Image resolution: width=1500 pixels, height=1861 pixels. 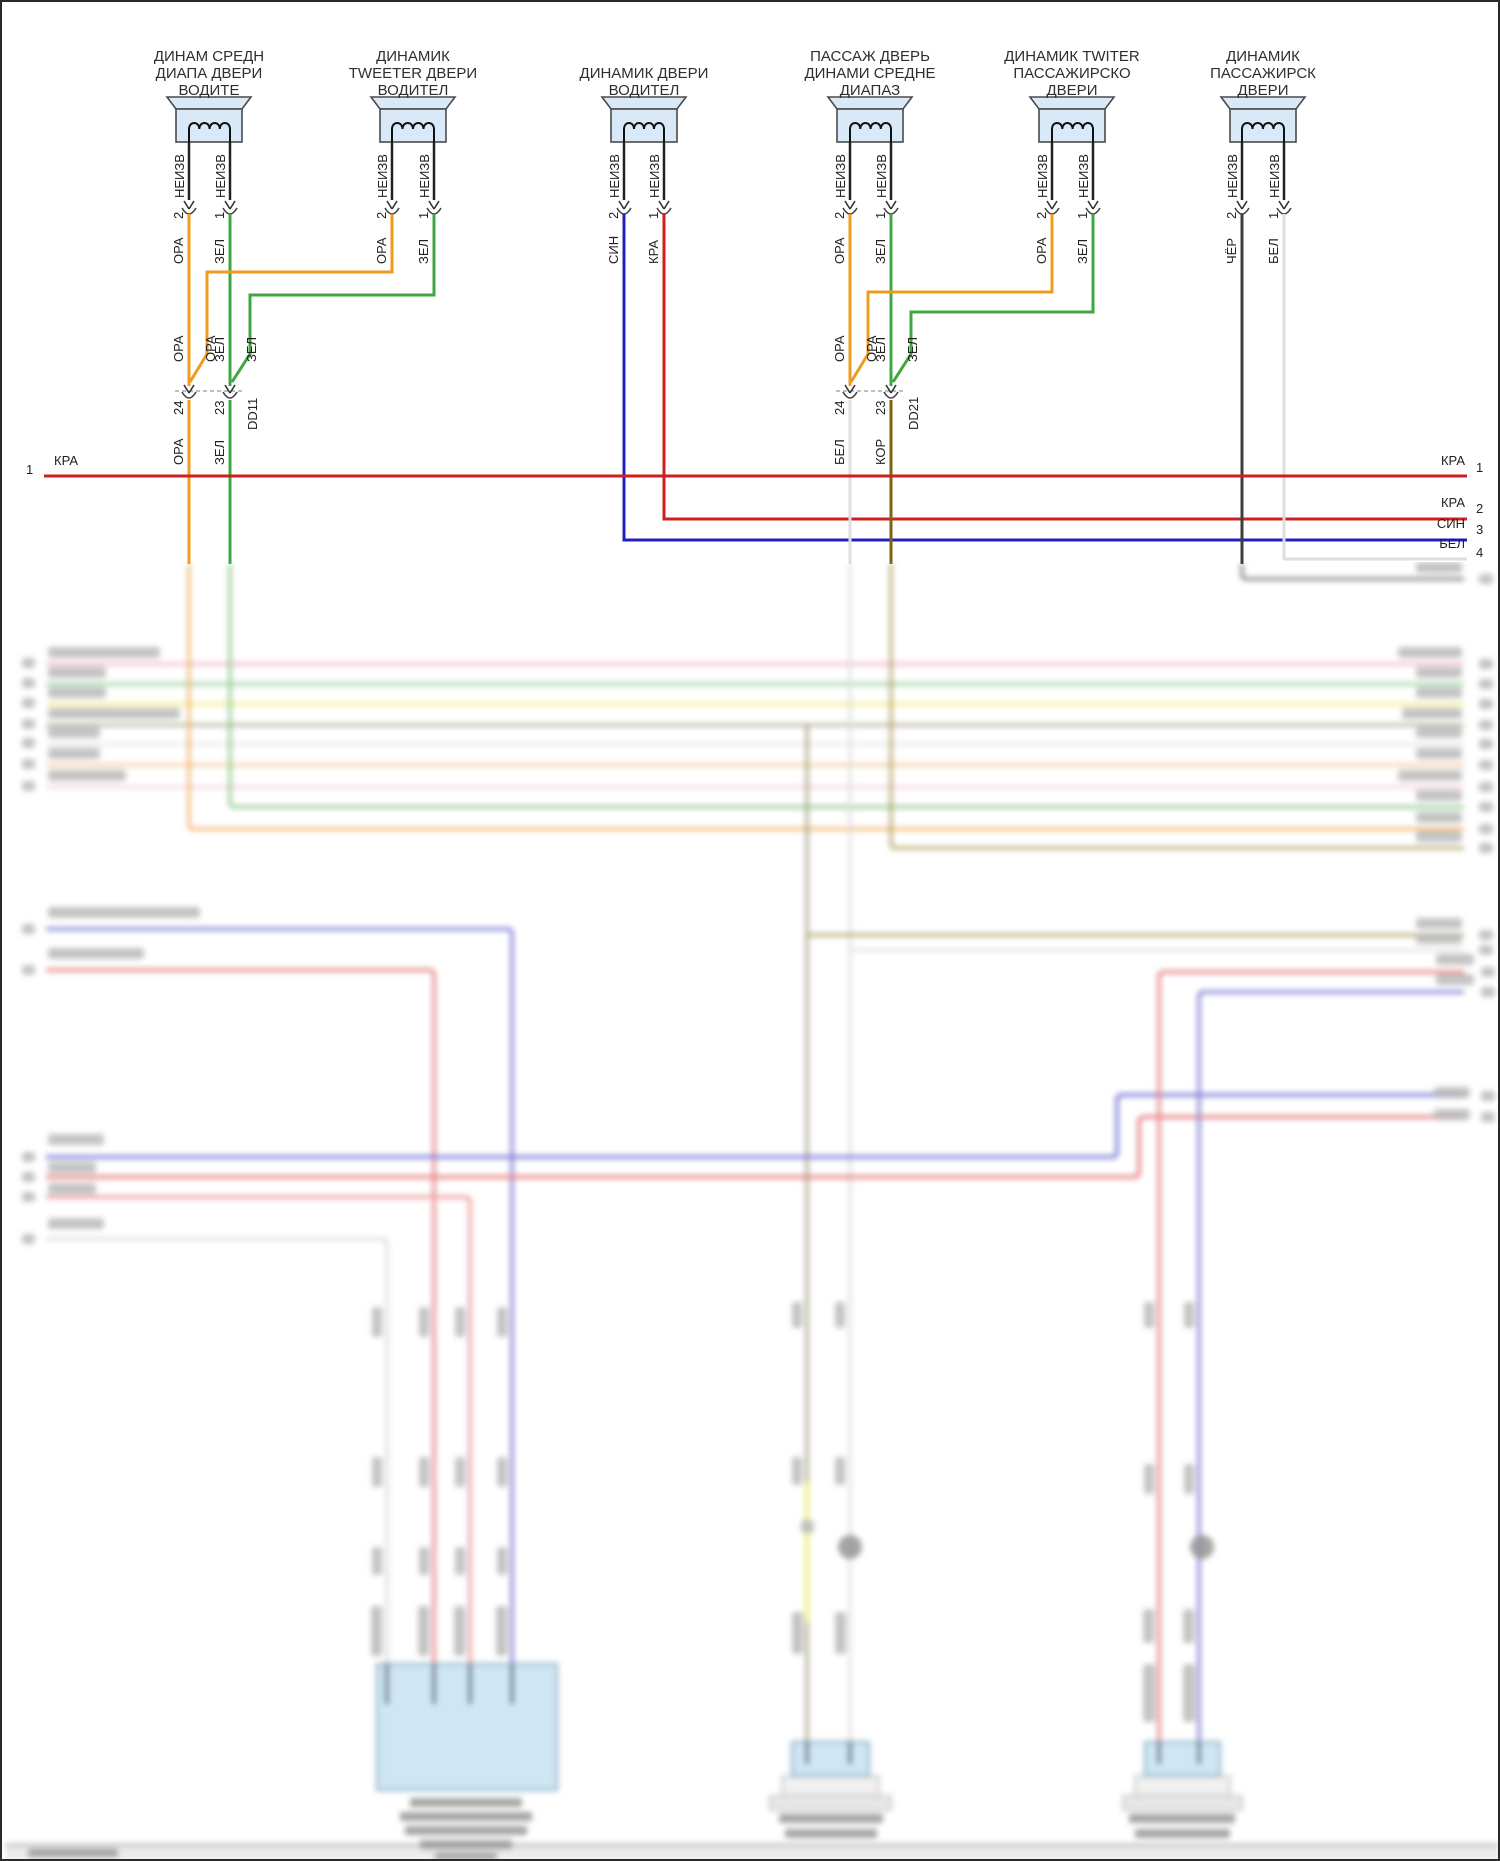 I want to click on speaker-title: ДИНАМИК TWITER, so click(x=1072, y=56).